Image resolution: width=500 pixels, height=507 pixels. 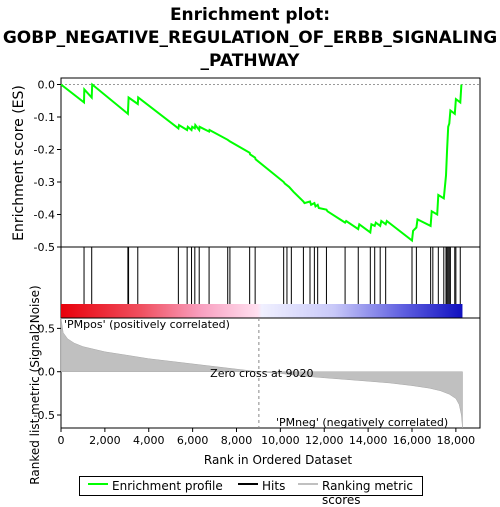 I want to click on es-ytick-label-3: -0.3, so click(x=44, y=182).